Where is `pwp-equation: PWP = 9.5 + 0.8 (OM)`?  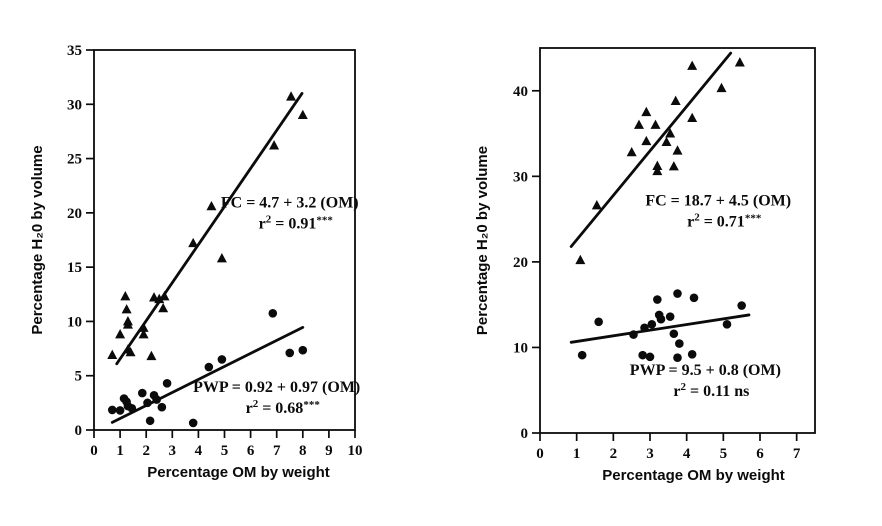 pwp-equation: PWP = 9.5 + 0.8 (OM) is located at coordinates (705, 370).